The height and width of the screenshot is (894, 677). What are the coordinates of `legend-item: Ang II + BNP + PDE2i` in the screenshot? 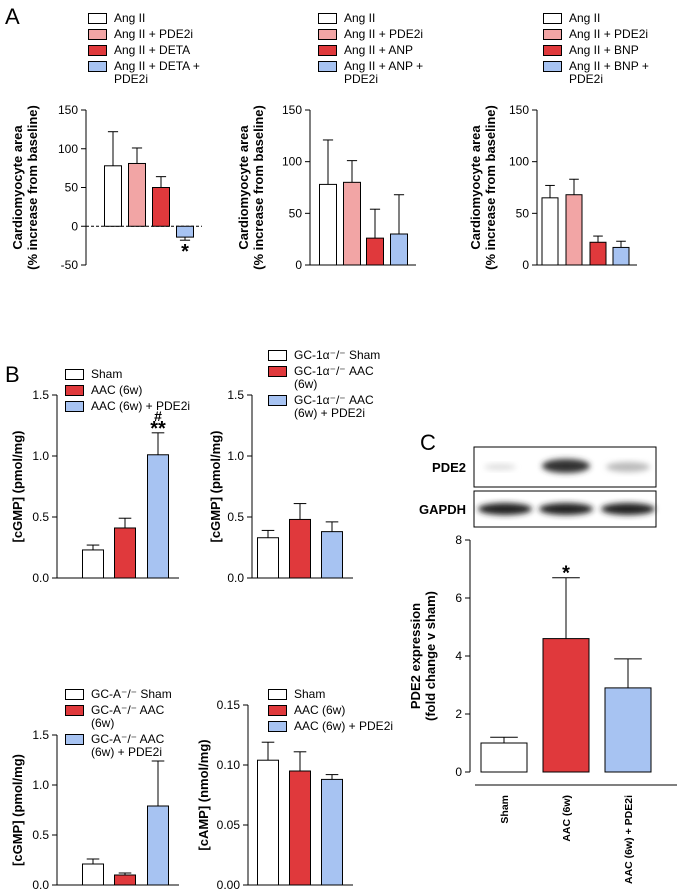 It's located at (602, 73).